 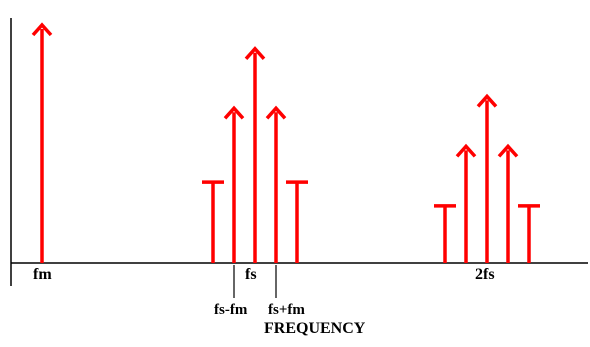 What do you see at coordinates (466, 150) in the screenshot?
I see `arrowhead-2fs-fm` at bounding box center [466, 150].